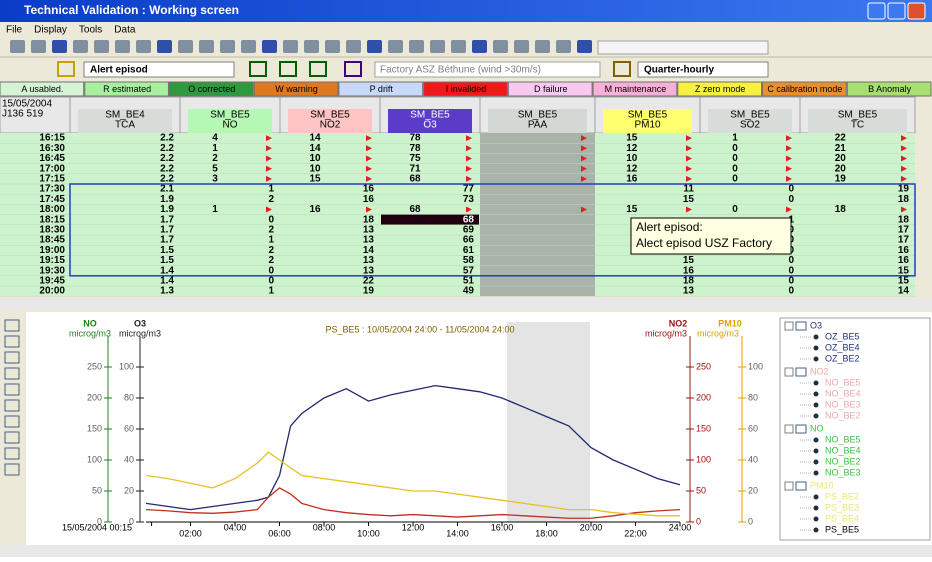 The image size is (932, 562). Describe the element at coordinates (683, 47) in the screenshot. I see `site-combo` at that location.